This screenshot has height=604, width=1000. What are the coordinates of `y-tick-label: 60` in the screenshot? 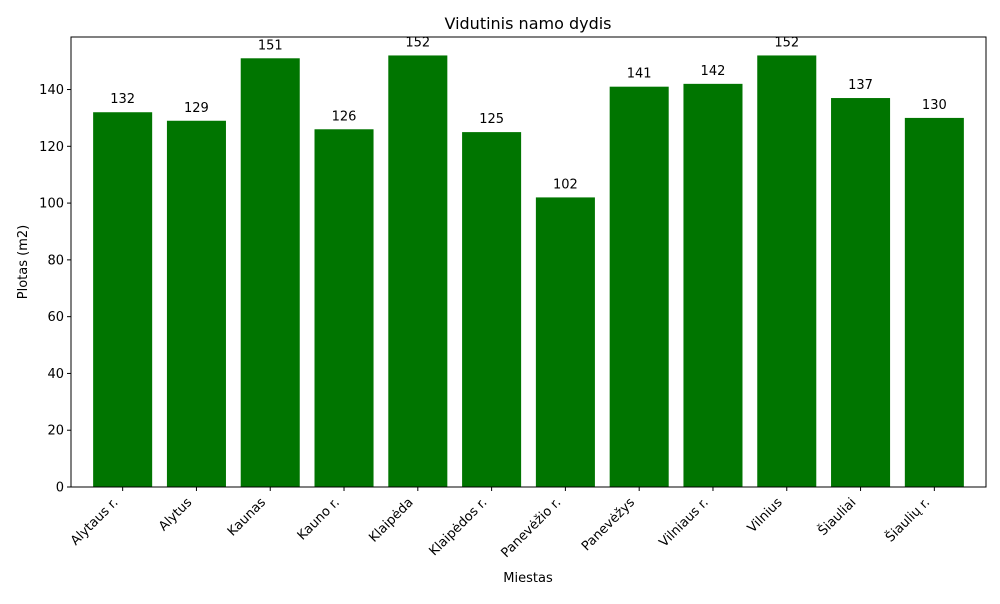 It's located at (55, 317).